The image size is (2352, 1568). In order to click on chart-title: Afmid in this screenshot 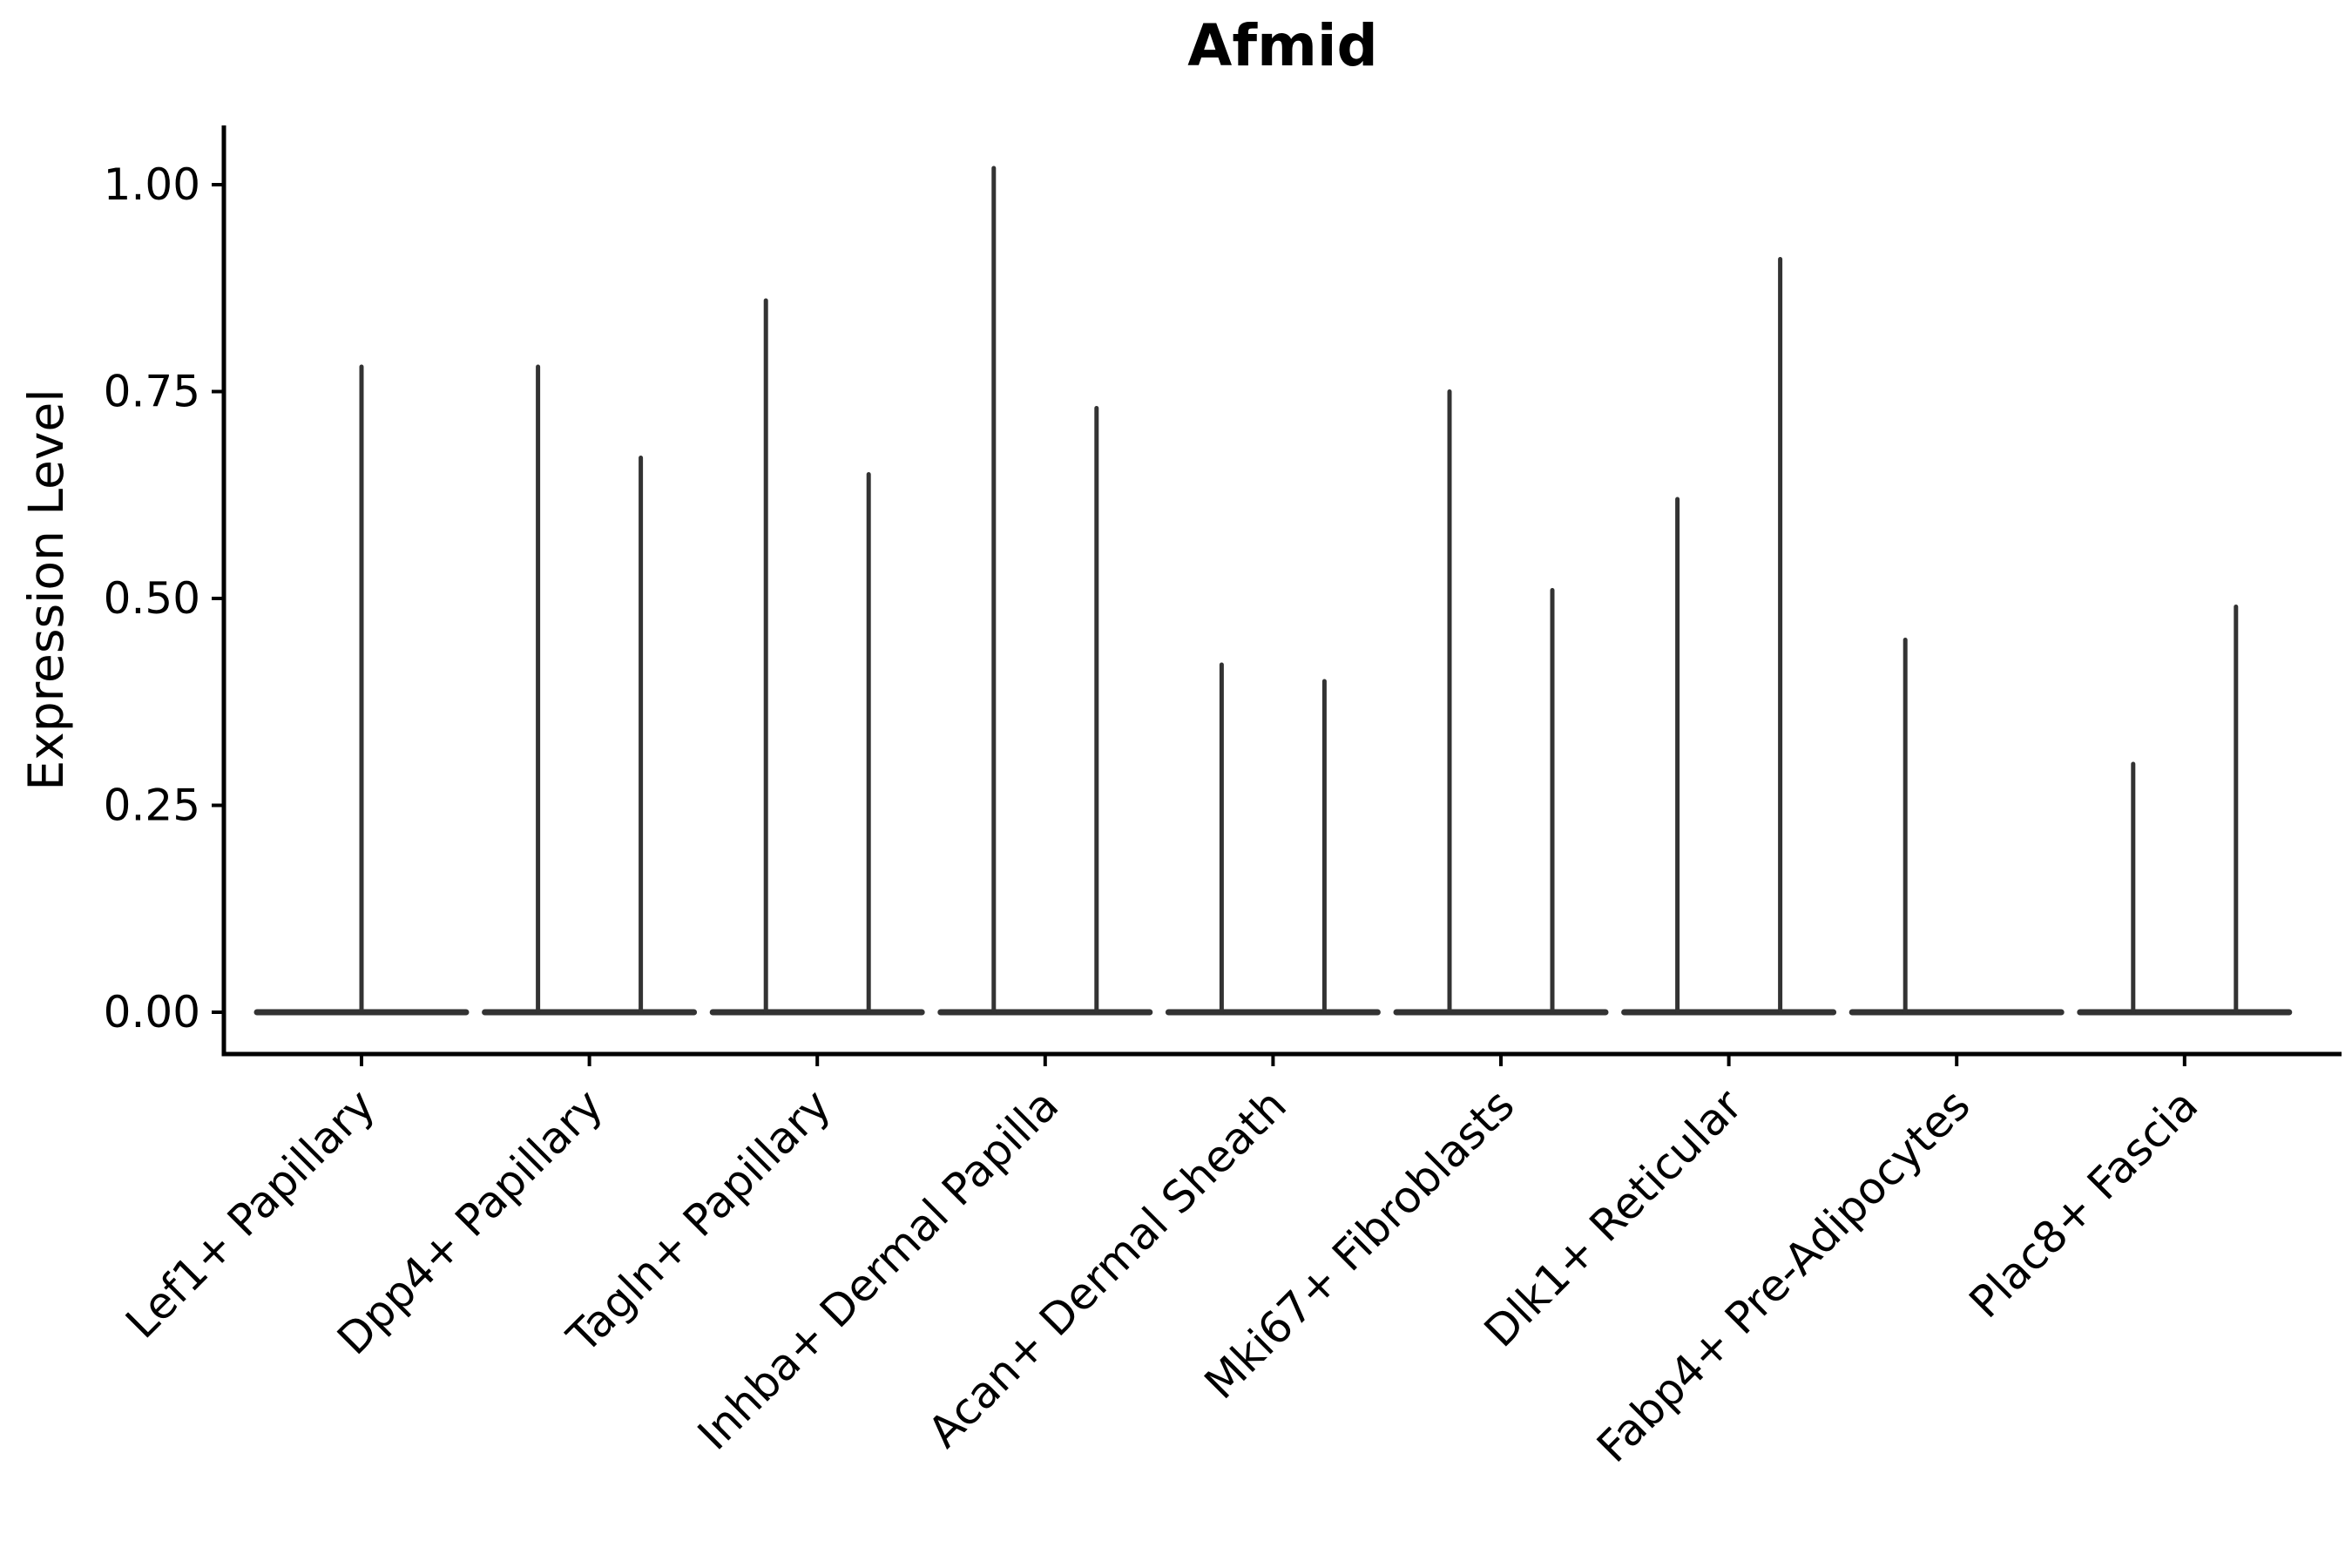, I will do `click(1282, 45)`.